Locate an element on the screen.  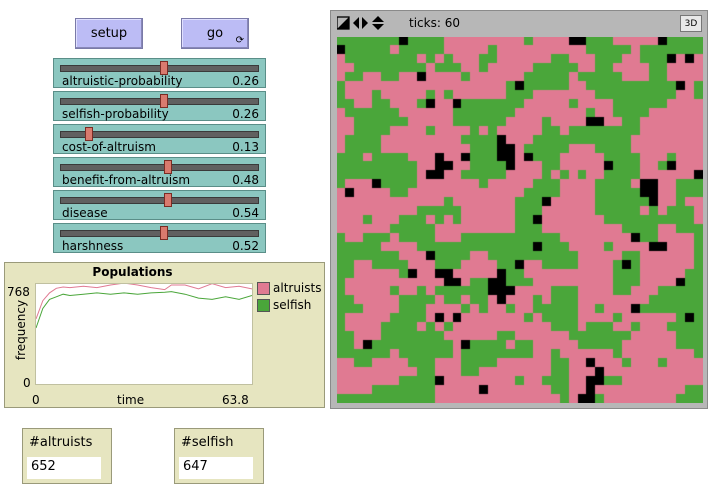
view-controls is located at coordinates (360, 23).